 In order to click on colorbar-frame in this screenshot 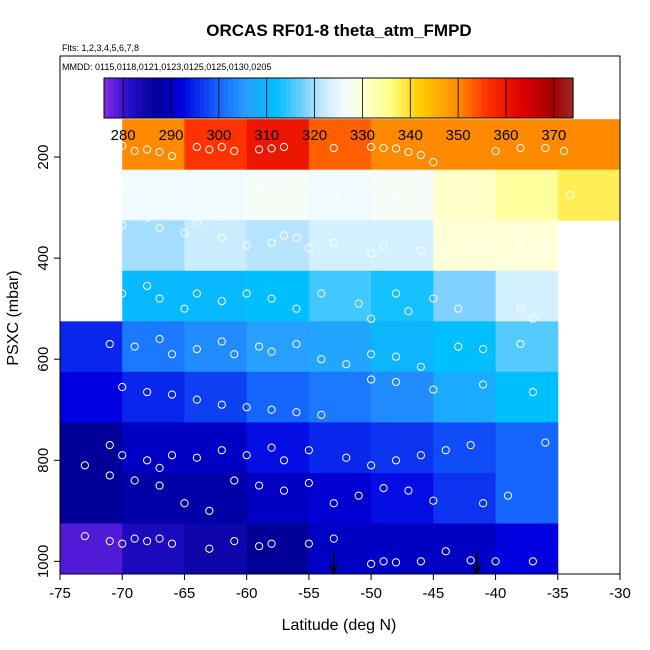, I will do `click(338, 98)`.